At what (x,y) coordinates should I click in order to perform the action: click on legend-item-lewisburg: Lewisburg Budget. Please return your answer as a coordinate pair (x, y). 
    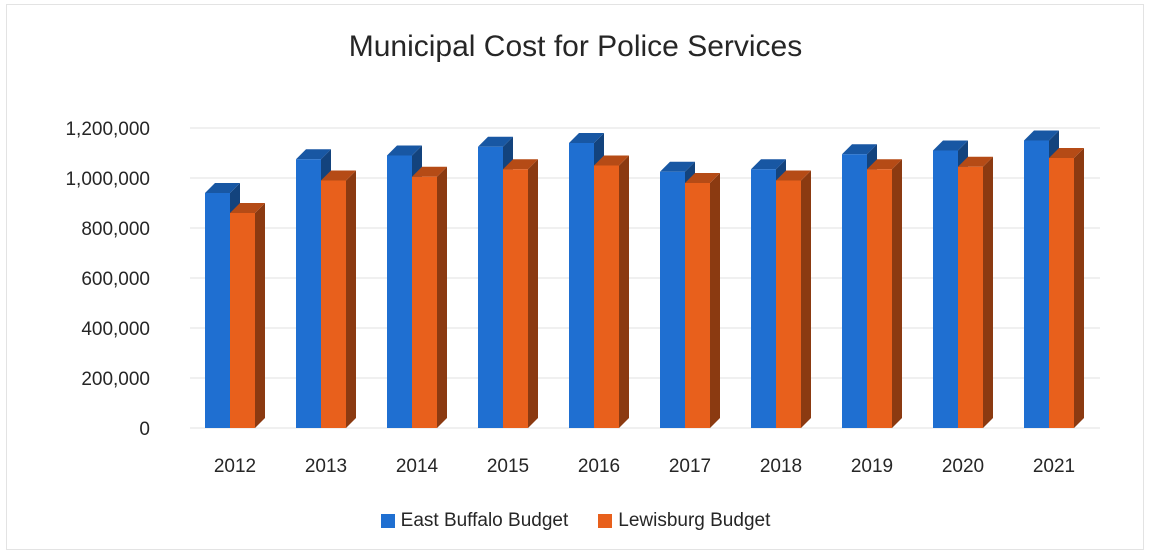
    Looking at the image, I should click on (684, 521).